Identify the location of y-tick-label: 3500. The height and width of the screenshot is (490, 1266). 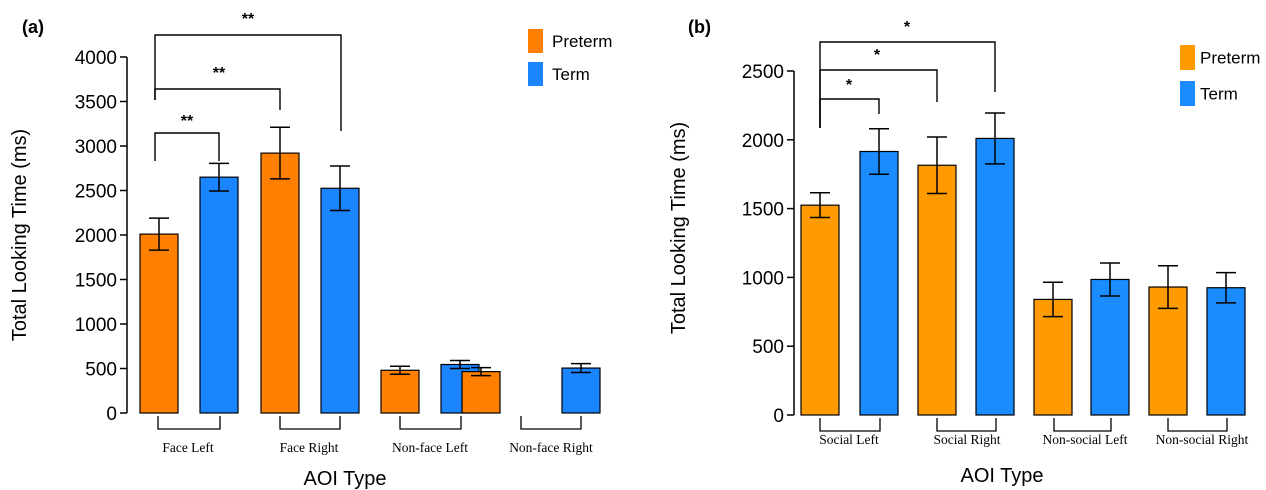
(96, 103).